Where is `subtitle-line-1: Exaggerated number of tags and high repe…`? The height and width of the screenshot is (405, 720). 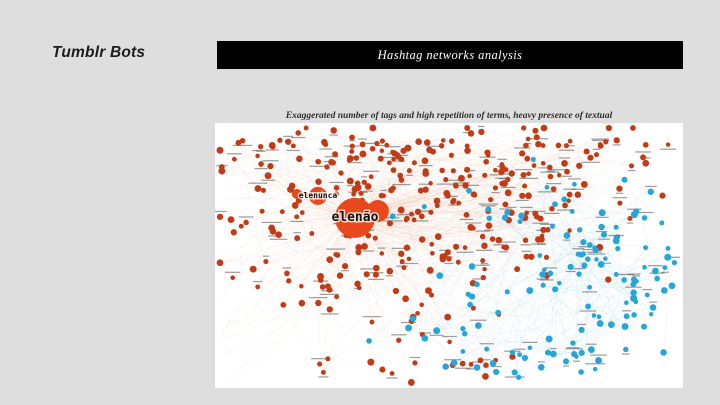 subtitle-line-1: Exaggerated number of tags and high repe… is located at coordinates (449, 115).